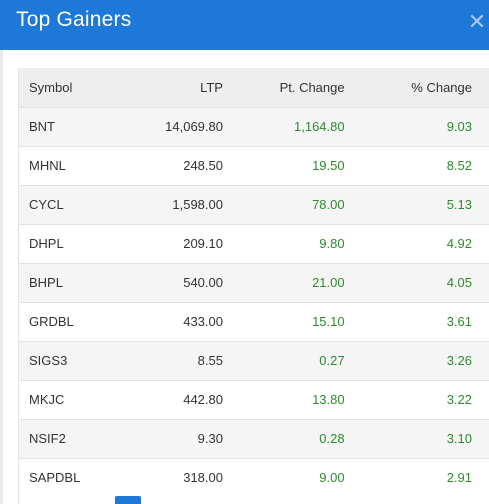 Image resolution: width=489 pixels, height=504 pixels. What do you see at coordinates (203, 243) in the screenshot?
I see `cell-ltp: 209.10` at bounding box center [203, 243].